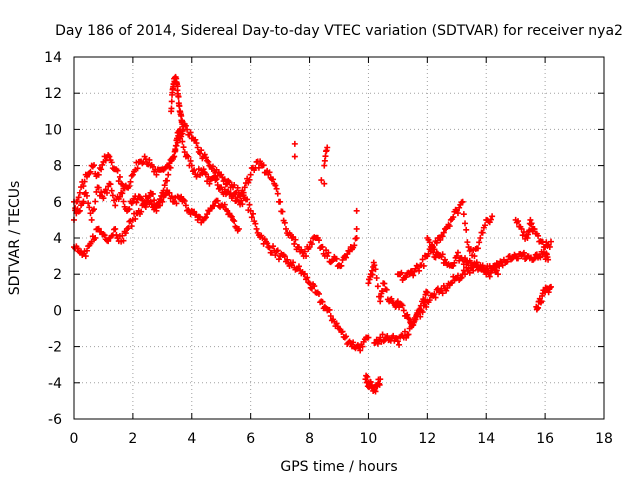 The height and width of the screenshot is (480, 640). I want to click on y-tick-label: 14, so click(53, 58).